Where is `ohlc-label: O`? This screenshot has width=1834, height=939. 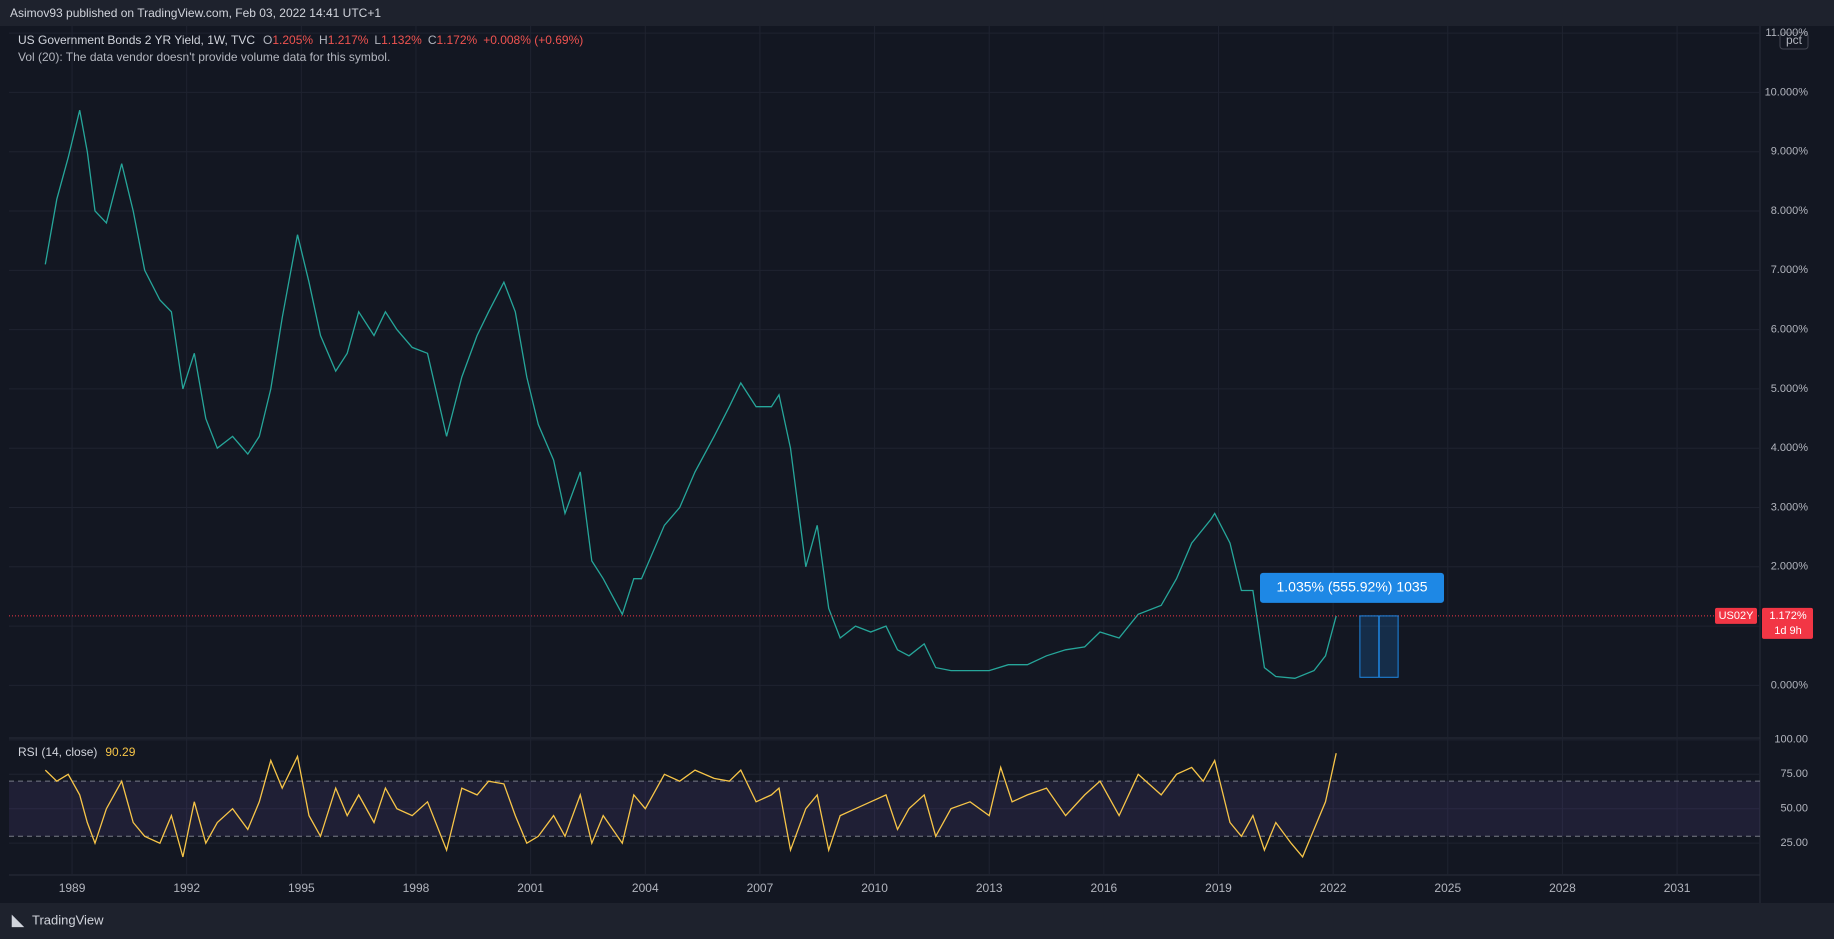 ohlc-label: O is located at coordinates (267, 40).